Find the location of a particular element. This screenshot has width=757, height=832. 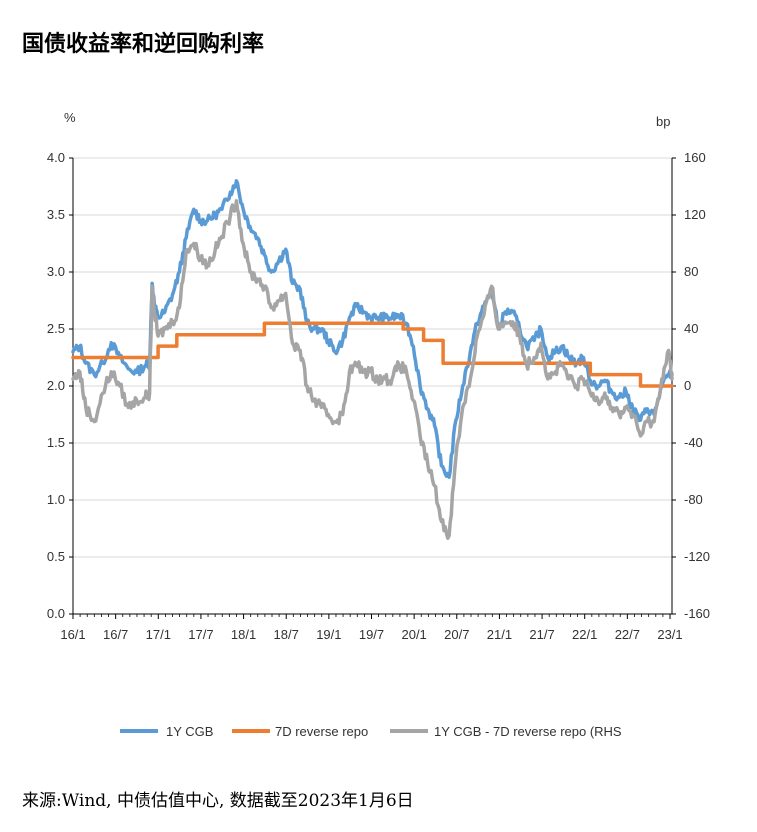

x-tick-label: 20/7 is located at coordinates (456, 634).